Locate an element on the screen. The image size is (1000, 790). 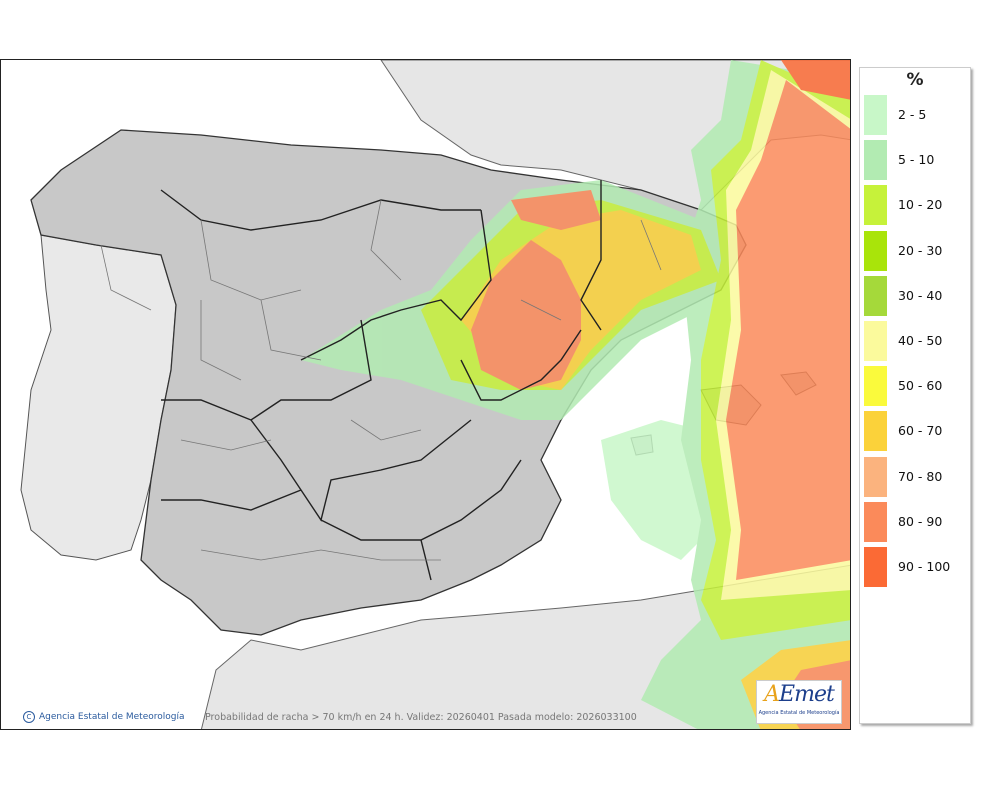
legend-item: 50 - 60 is located at coordinates (914, 386).